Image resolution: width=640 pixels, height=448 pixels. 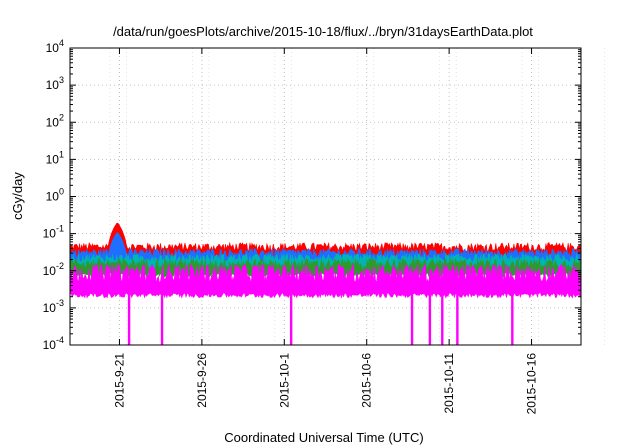 What do you see at coordinates (449, 383) in the screenshot?
I see `x-tick-label: 2015-10-11` at bounding box center [449, 383].